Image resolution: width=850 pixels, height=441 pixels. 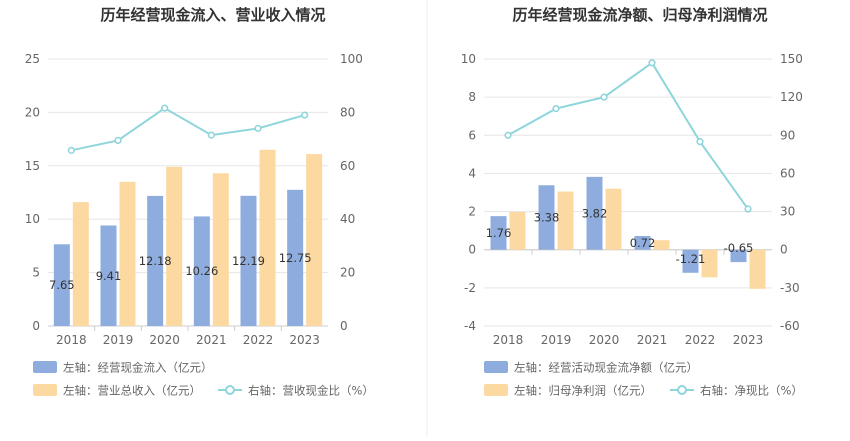 What do you see at coordinates (691, 259) in the screenshot?
I see `data-label: -1.21` at bounding box center [691, 259].